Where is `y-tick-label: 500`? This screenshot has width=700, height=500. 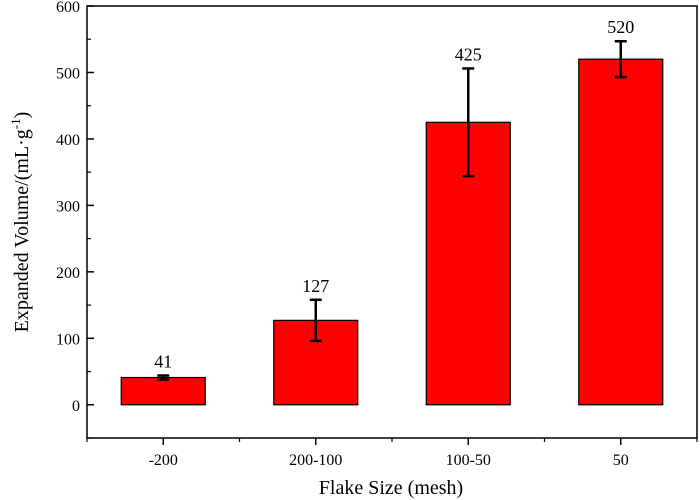
y-tick-label: 500 is located at coordinates (68, 73).